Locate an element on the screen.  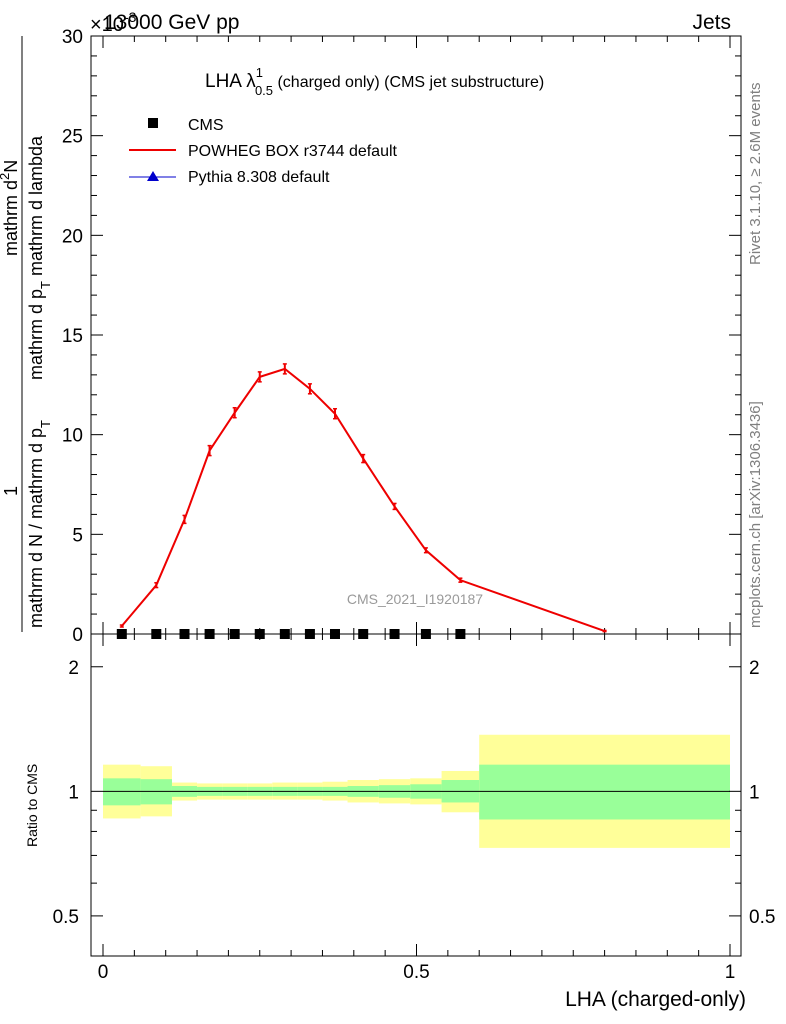
x-axis-label: LHA (charged-only) is located at coordinates (655, 999).